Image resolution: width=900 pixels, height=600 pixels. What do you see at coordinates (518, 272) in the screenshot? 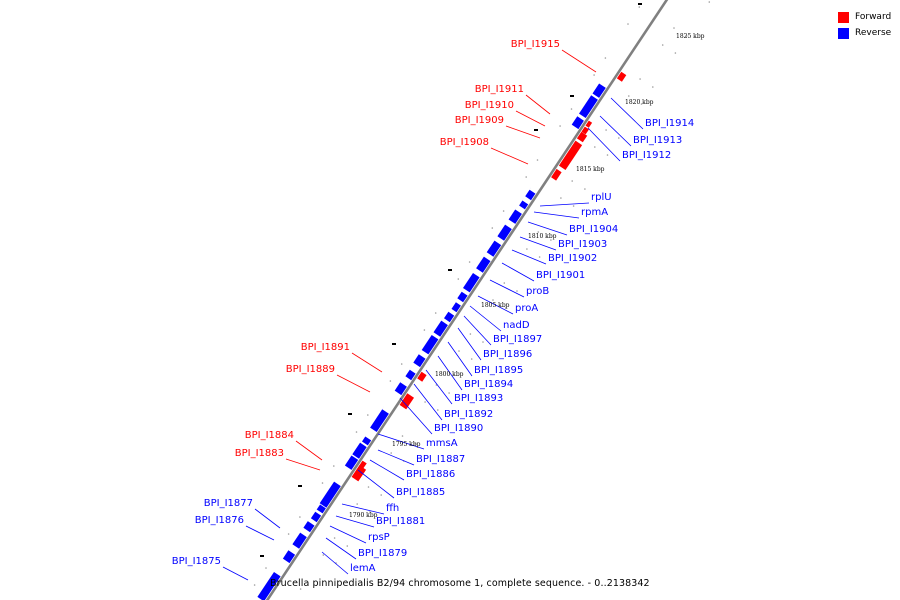
I see `leader-BPI_I1901` at bounding box center [518, 272].